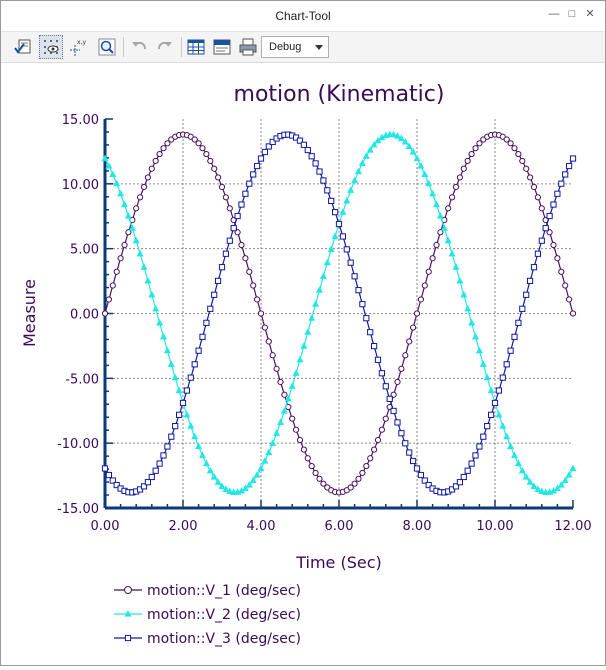 This screenshot has width=606, height=670. I want to click on minimize-icon: —, so click(554, 14).